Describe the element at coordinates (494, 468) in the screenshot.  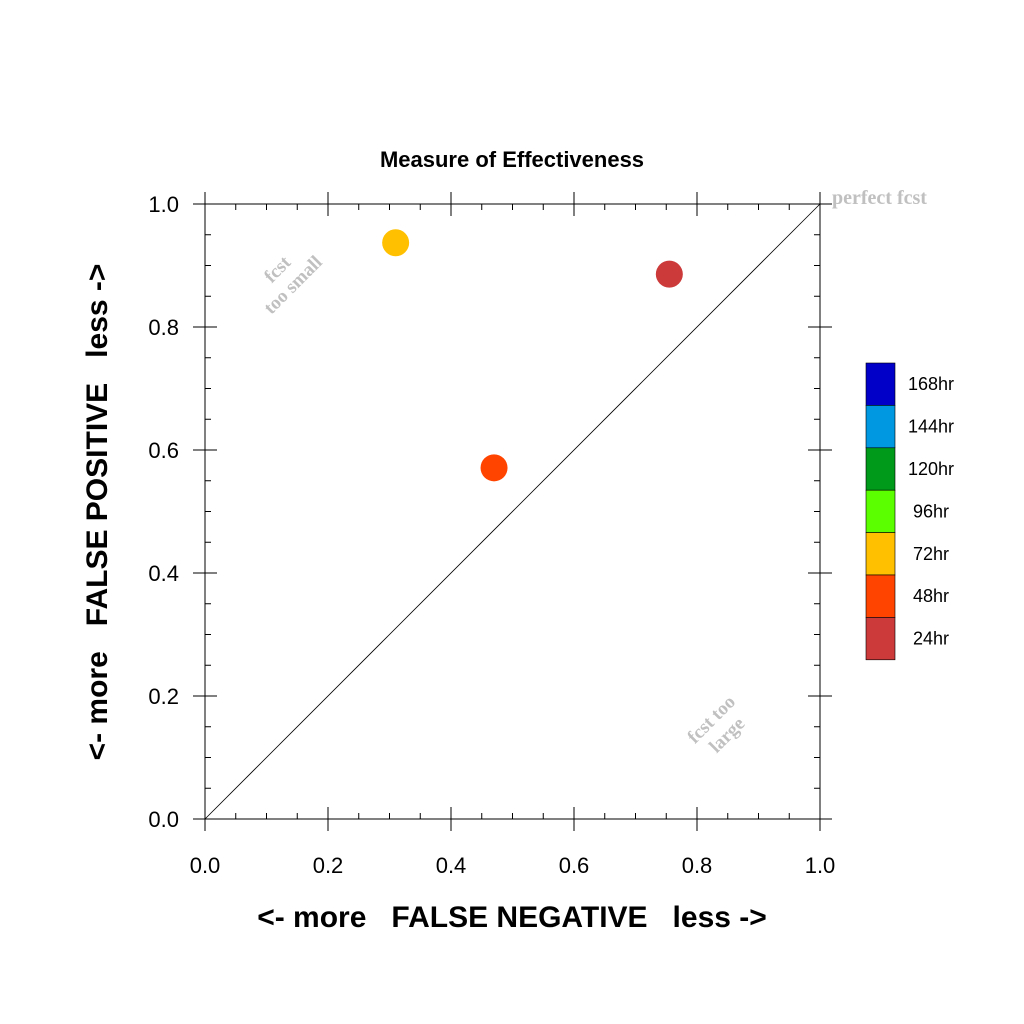
I see `data-point-48hr` at that location.